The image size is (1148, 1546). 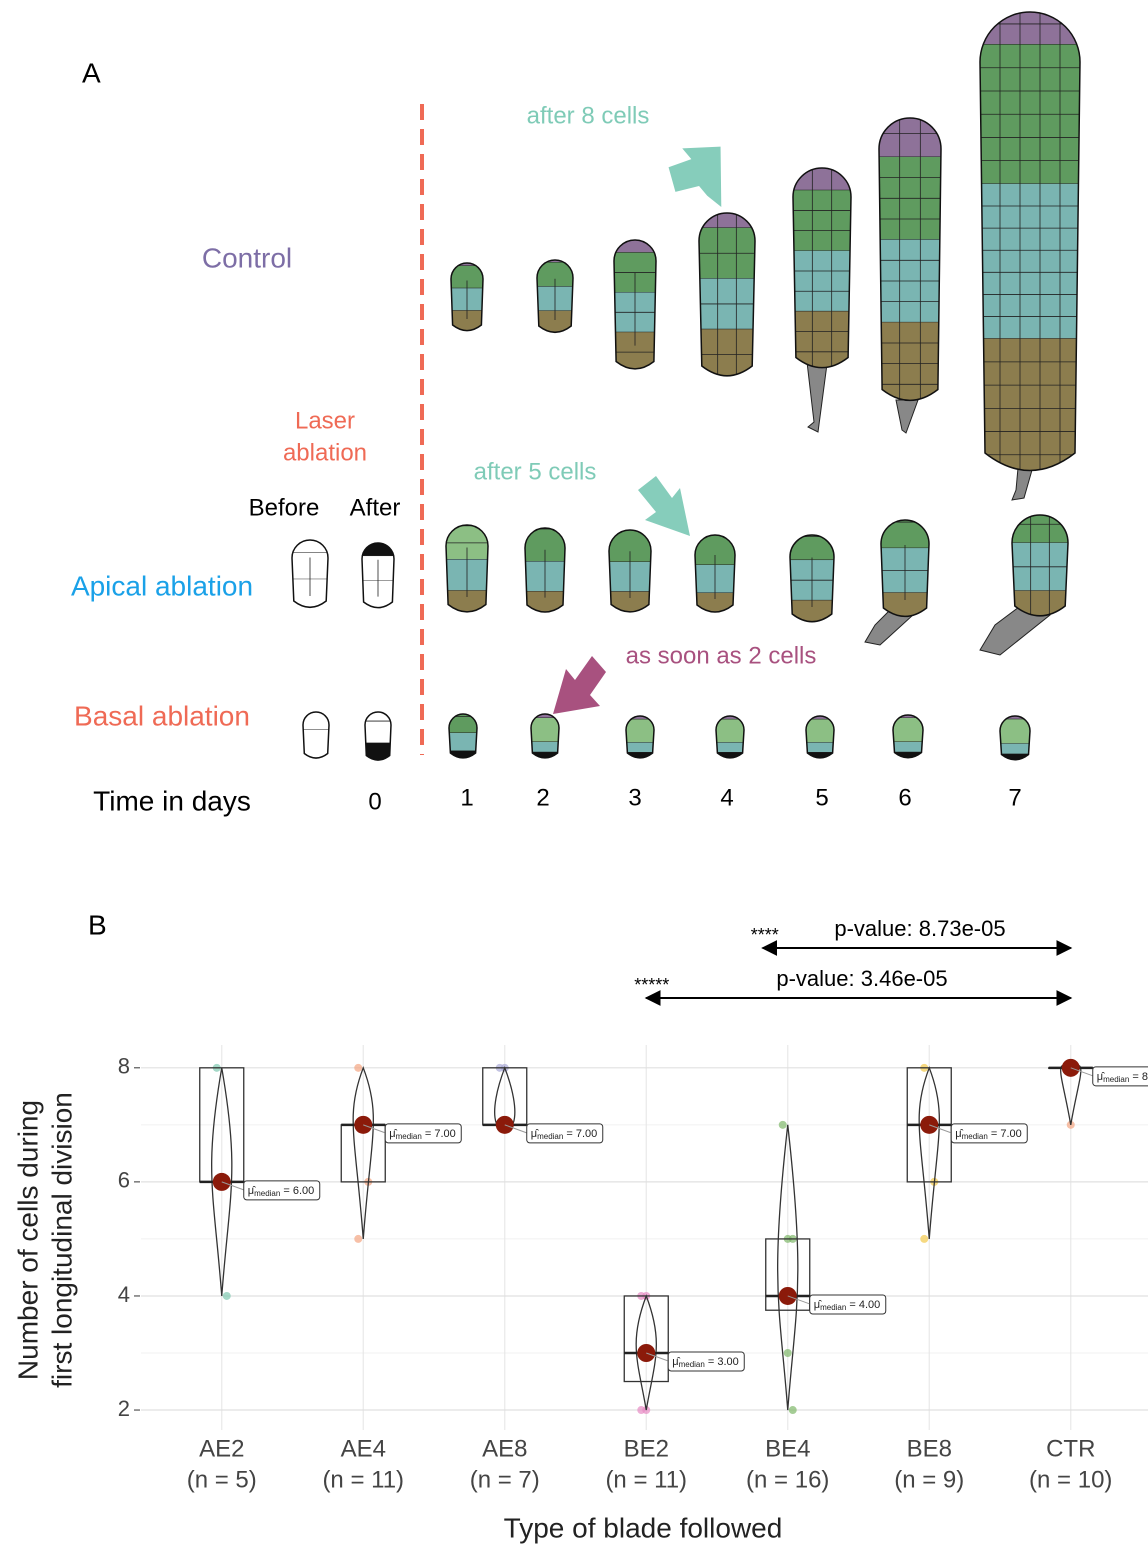 What do you see at coordinates (162, 715) in the screenshot?
I see `row-label: Basal ablation` at bounding box center [162, 715].